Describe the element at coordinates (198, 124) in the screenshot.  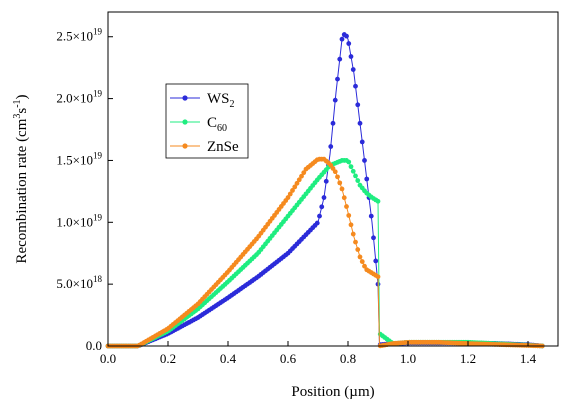
I see `legend-item-c60: C60` at that location.